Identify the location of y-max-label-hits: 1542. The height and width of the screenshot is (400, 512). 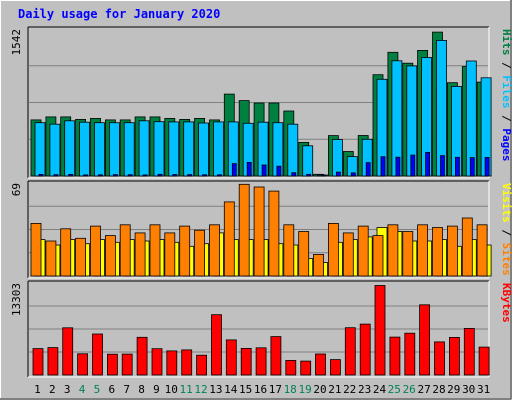
(16, 42).